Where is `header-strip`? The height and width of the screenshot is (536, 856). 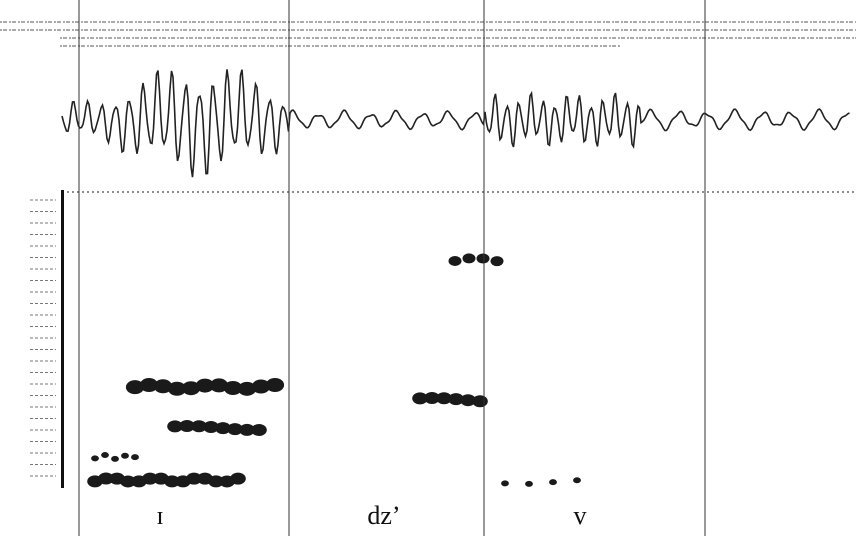 header-strip is located at coordinates (428, 34).